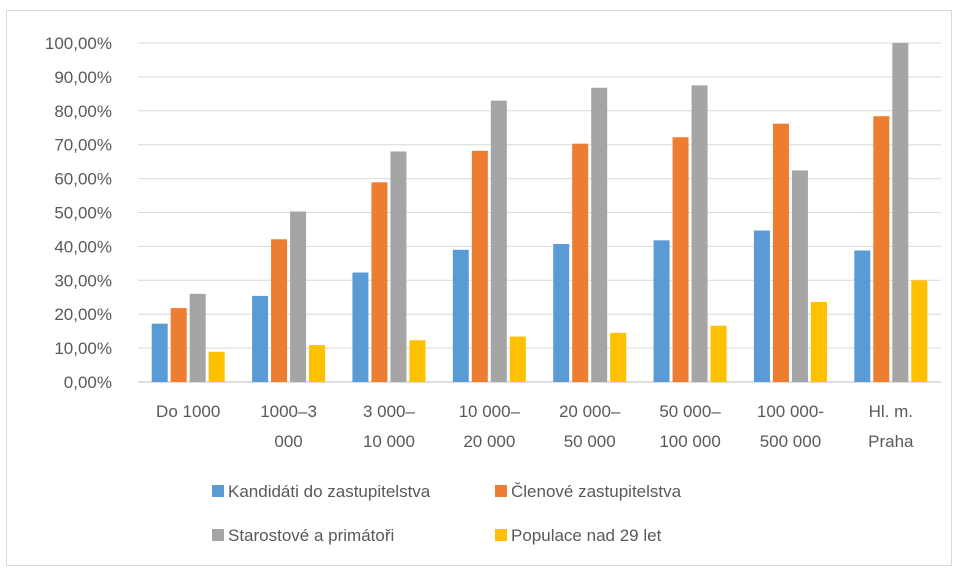  What do you see at coordinates (188, 411) in the screenshot?
I see `x-category-label: Do 1000` at bounding box center [188, 411].